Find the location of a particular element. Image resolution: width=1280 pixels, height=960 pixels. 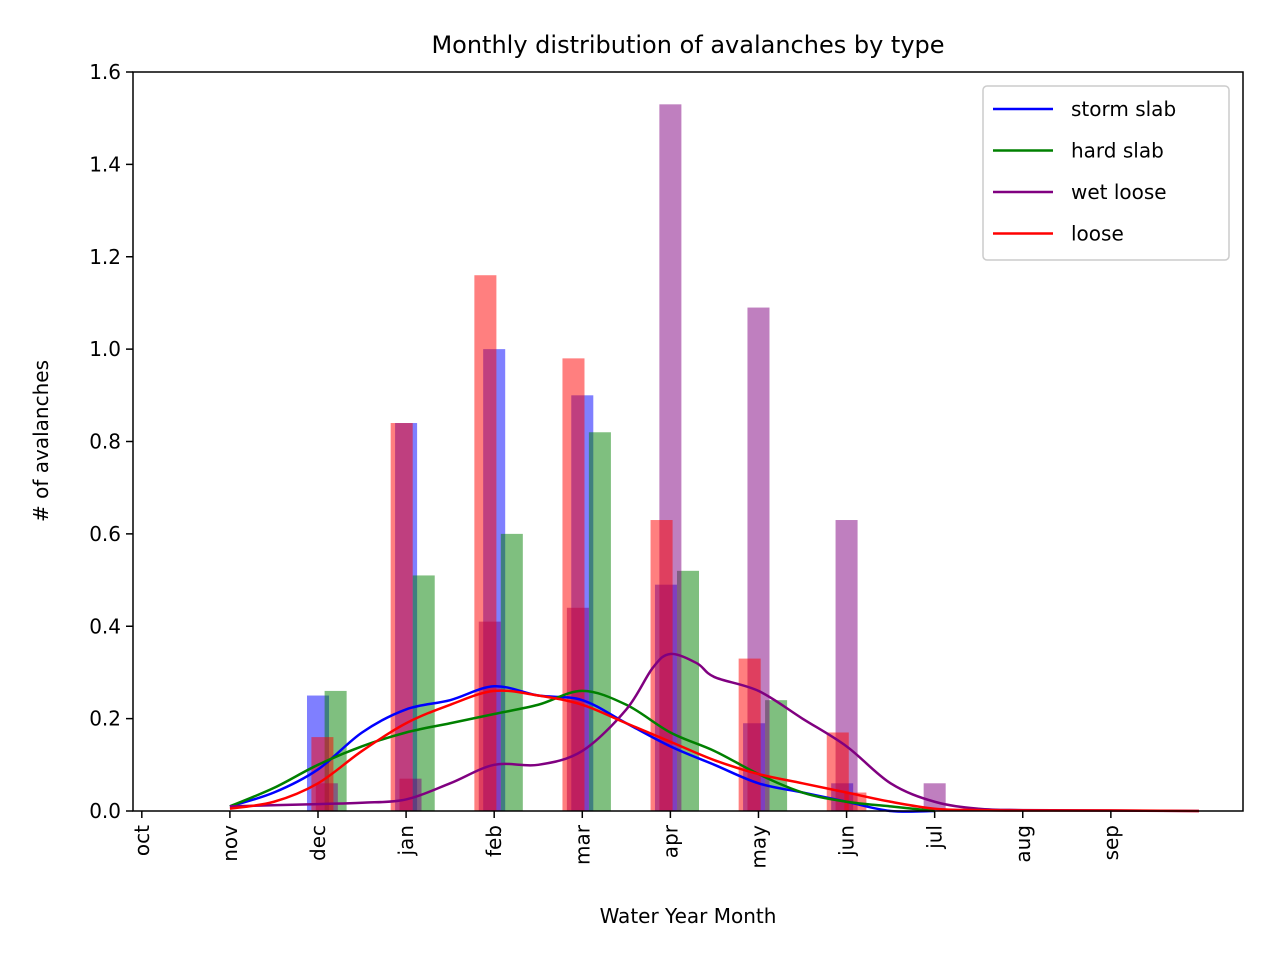

x-tick-label-sep: sep is located at coordinates (1111, 842).